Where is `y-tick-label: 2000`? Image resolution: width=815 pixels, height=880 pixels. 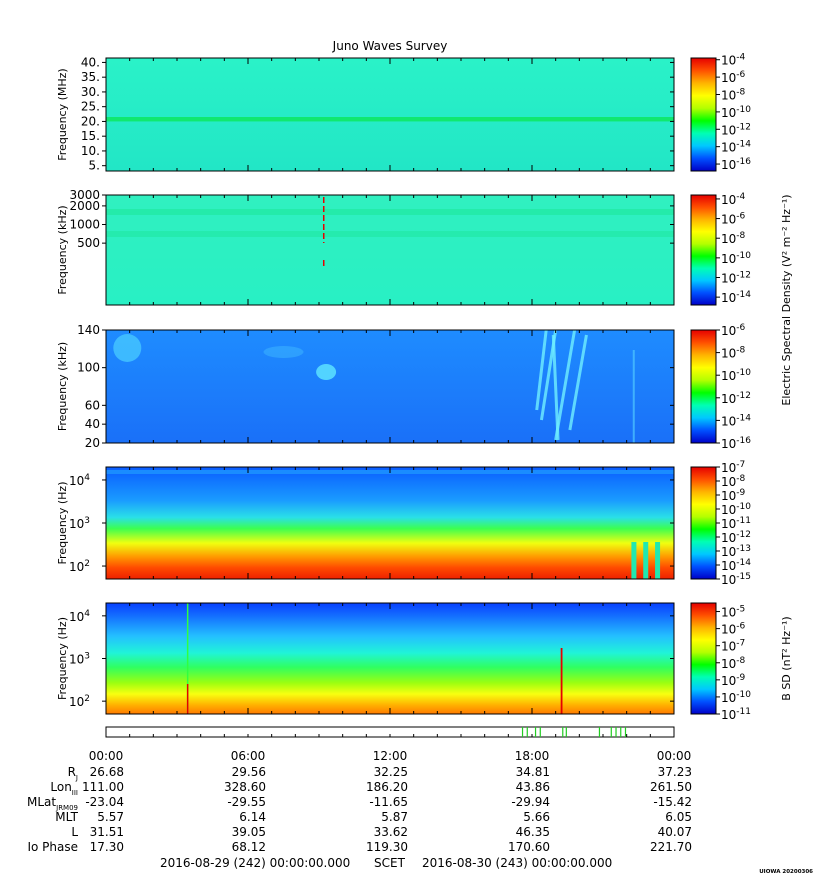 y-tick-label: 2000 is located at coordinates (84, 206).